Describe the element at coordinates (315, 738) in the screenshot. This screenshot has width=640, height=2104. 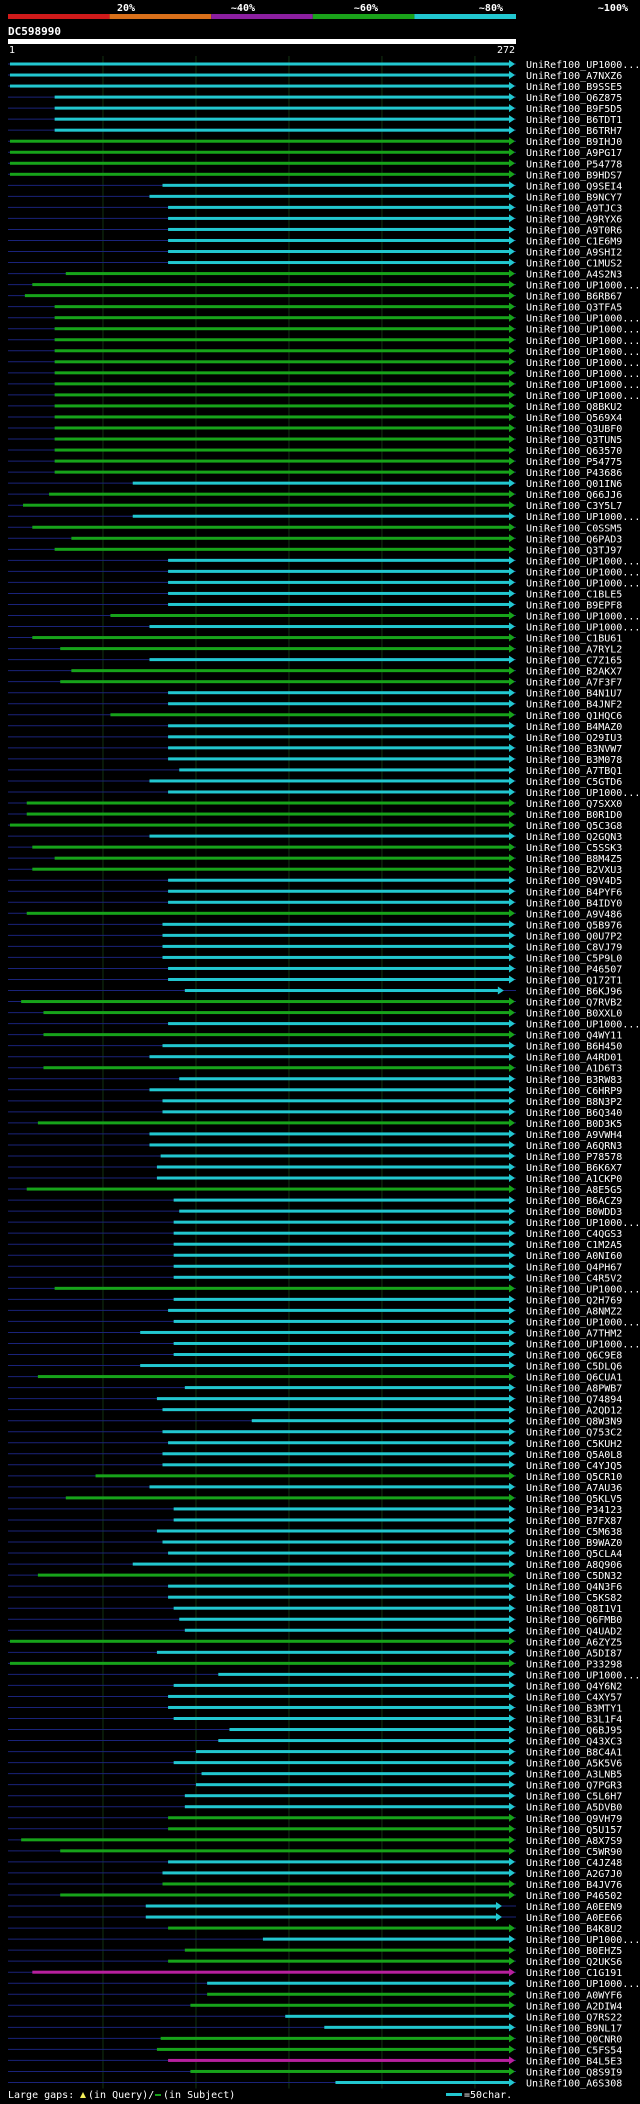
I see `hit-row: UniRef100_Q29IU3` at that location.